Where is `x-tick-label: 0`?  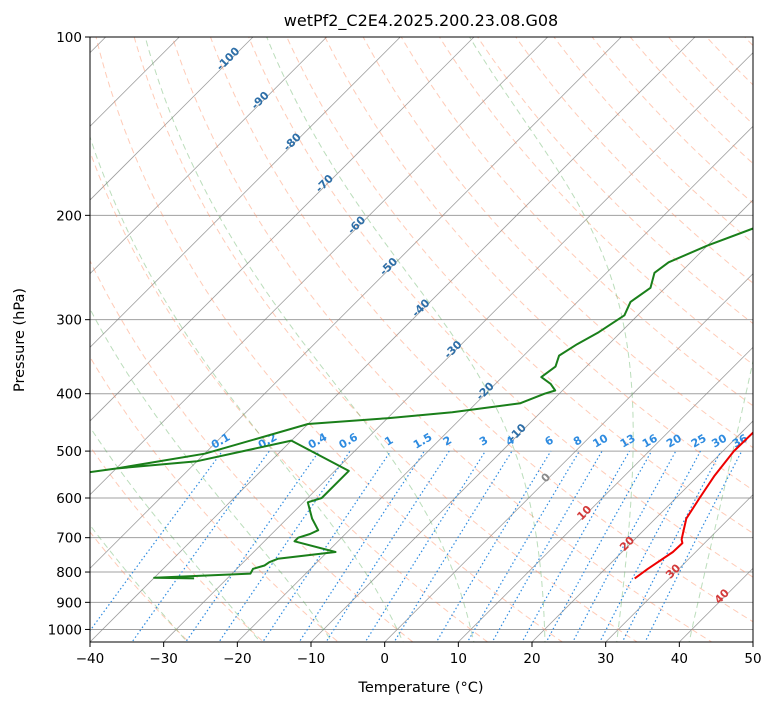 x-tick-label: 0 is located at coordinates (384, 659).